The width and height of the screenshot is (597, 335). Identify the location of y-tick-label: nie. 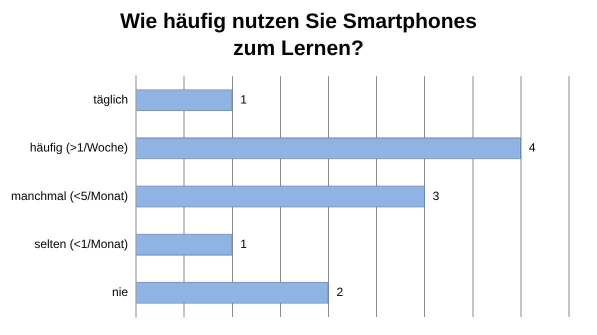
(120, 292).